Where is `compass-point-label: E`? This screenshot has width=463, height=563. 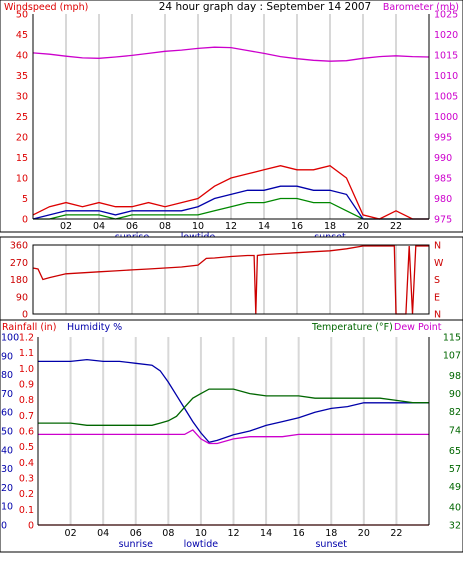
compass-point-label: E is located at coordinates (437, 297).